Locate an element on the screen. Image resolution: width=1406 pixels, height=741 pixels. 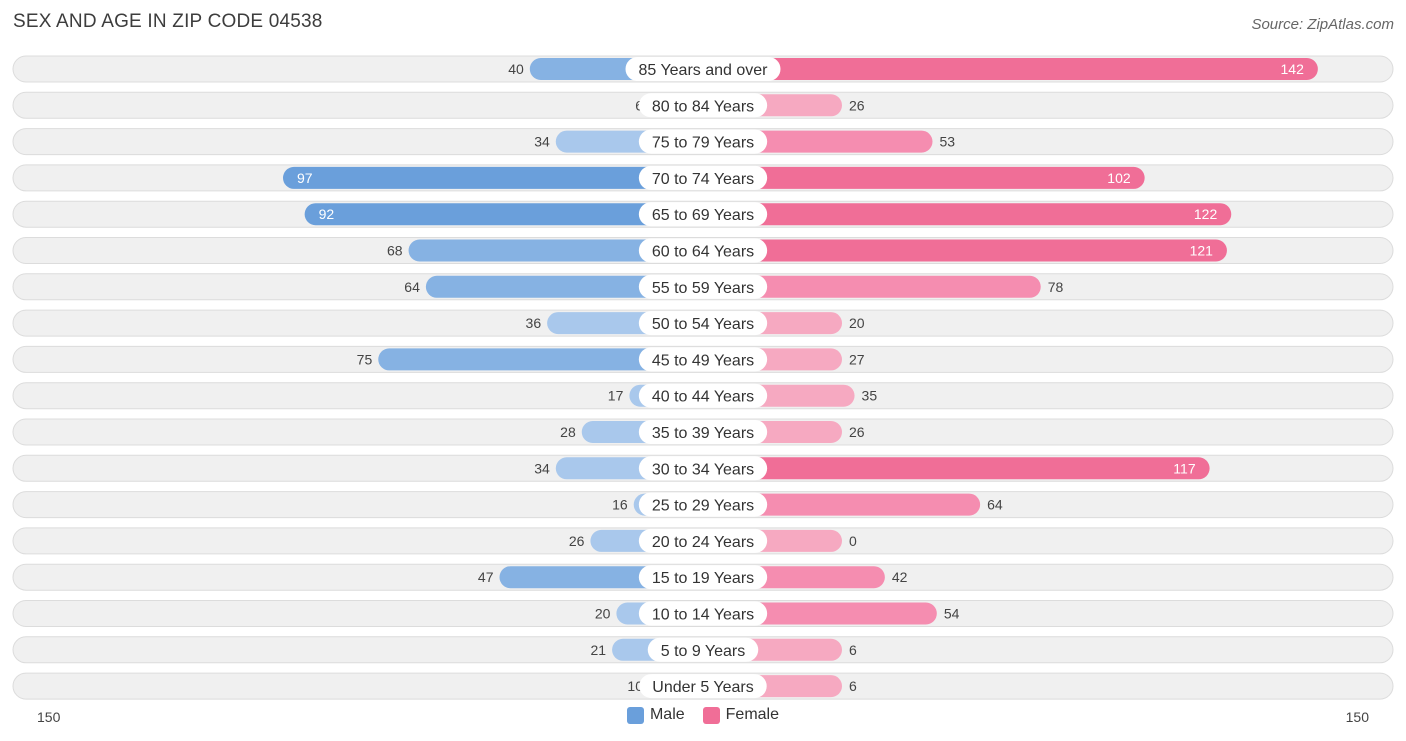
category-label: 25 to 29 Years is located at coordinates (703, 506).